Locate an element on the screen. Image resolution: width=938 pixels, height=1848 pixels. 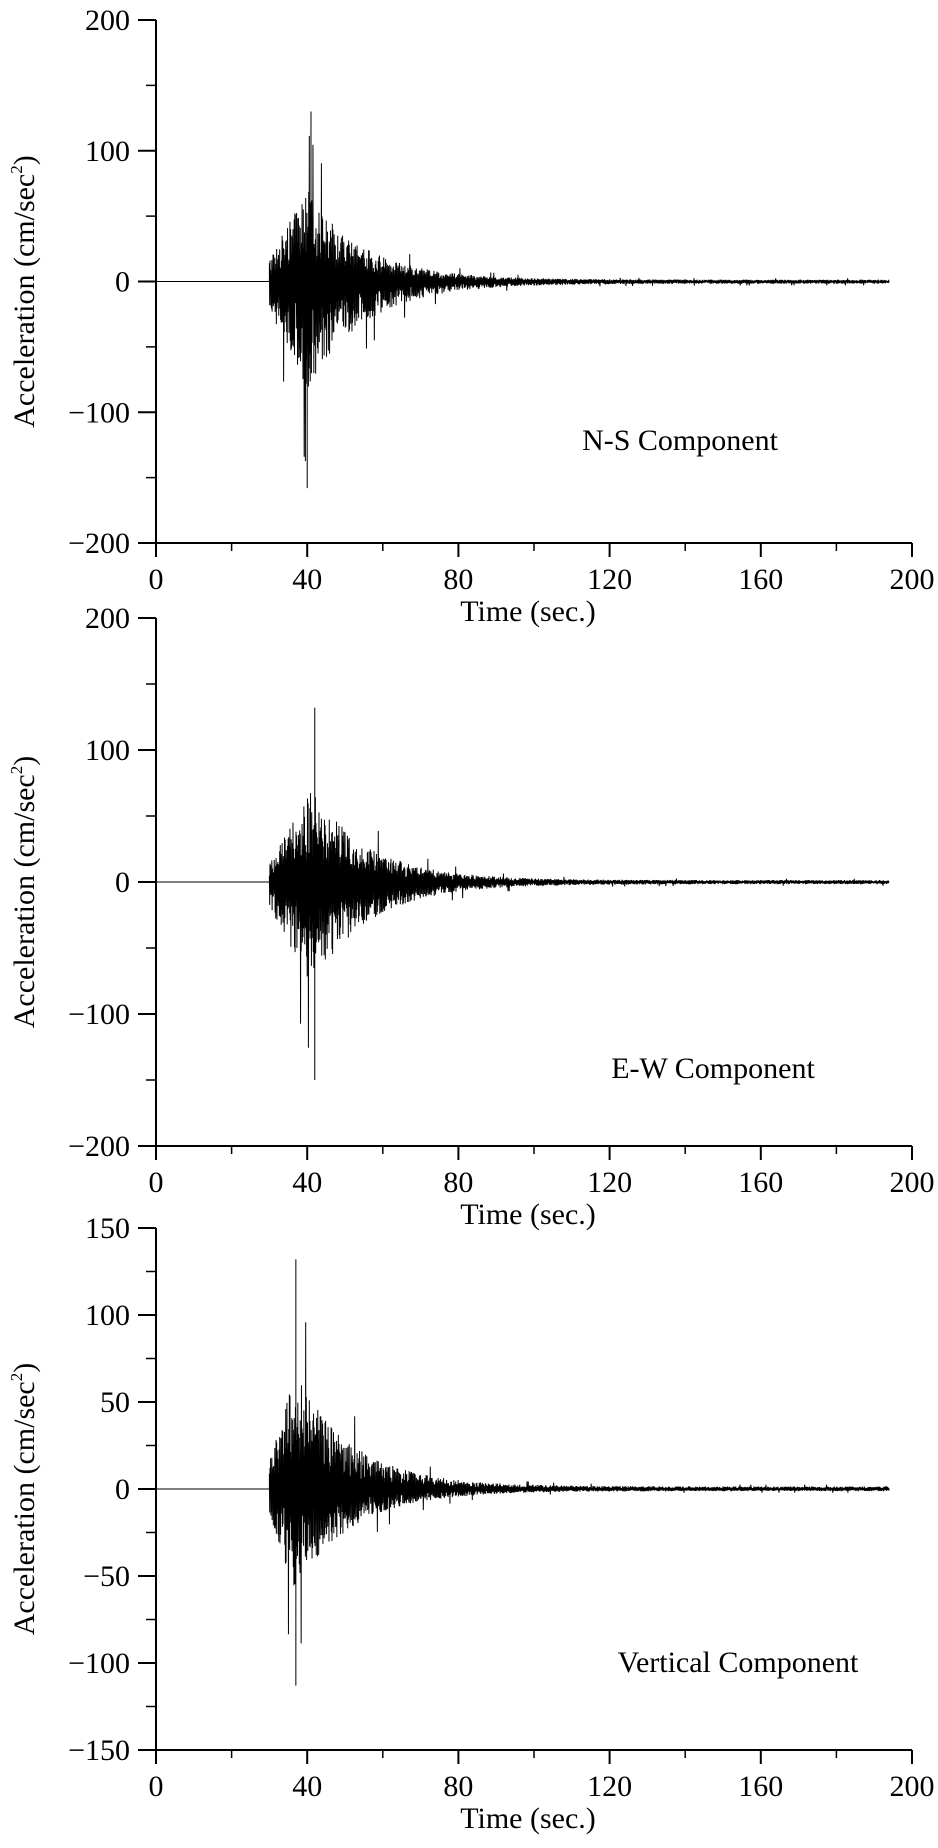
y-tick-label: −50 is located at coordinates (106, 1576).